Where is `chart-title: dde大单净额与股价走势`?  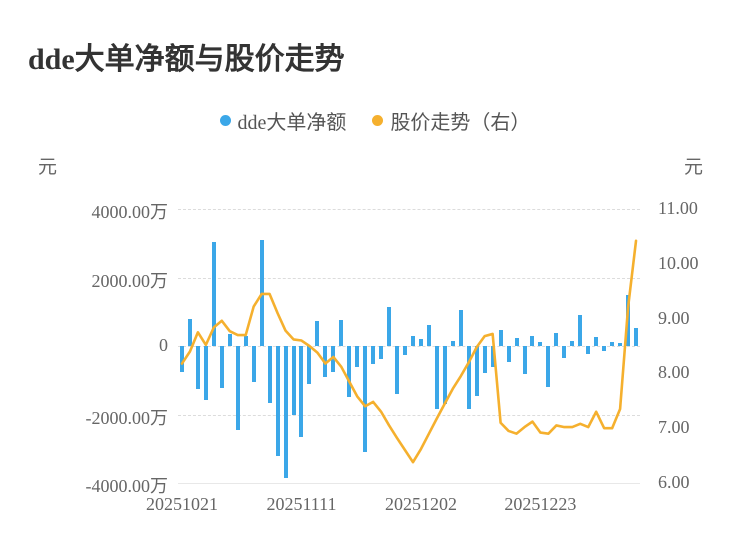 chart-title: dde大单净额与股价走势 is located at coordinates (186, 59).